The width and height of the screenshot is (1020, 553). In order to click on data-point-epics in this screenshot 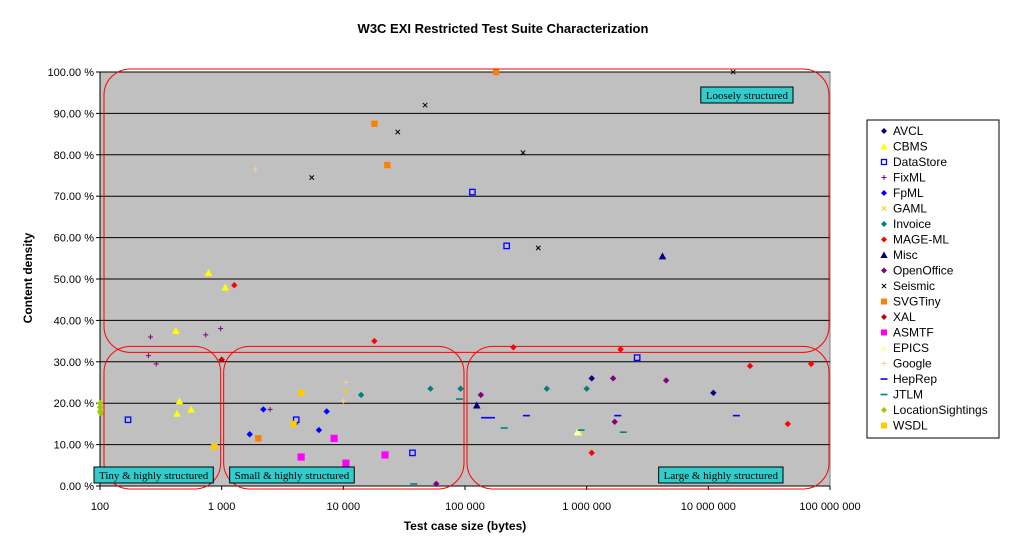, I will do `click(577, 432)`.